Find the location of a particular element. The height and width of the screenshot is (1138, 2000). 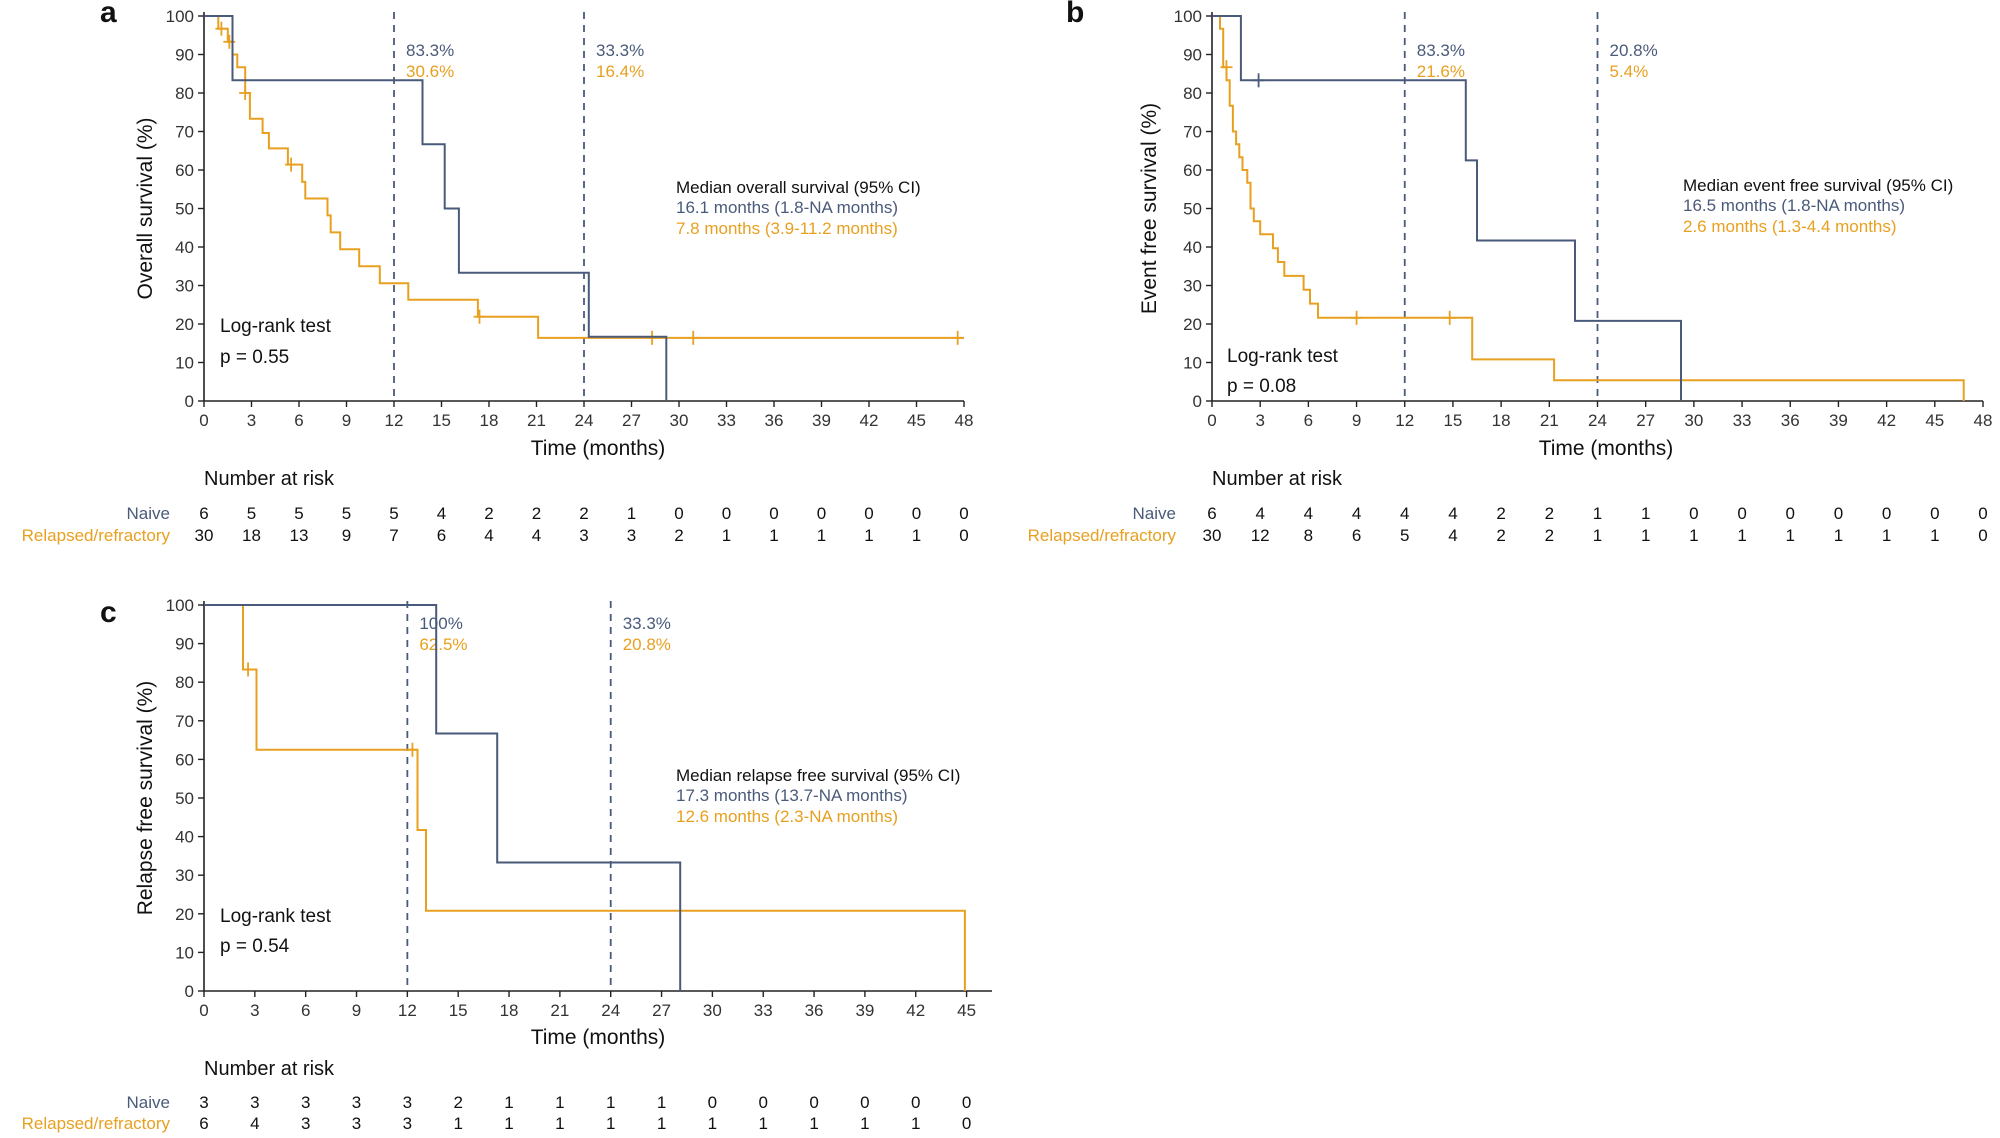

median-title: Median relapse free survival (95% CI) is located at coordinates (818, 775).